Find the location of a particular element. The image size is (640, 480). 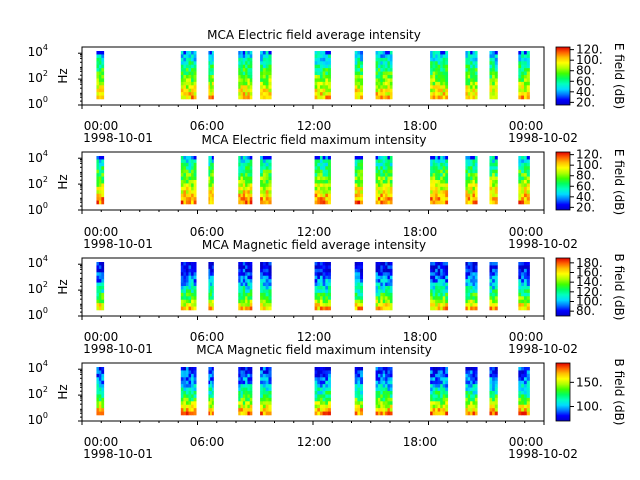

colorbar: 100. 150. is located at coordinates (579, 392).